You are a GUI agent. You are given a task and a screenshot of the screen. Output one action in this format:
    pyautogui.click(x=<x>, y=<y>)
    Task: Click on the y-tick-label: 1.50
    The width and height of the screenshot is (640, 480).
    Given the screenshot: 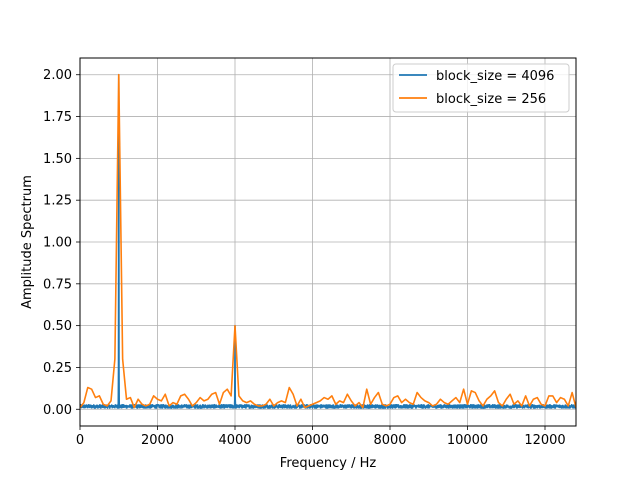 What is the action you would take?
    pyautogui.click(x=57, y=159)
    